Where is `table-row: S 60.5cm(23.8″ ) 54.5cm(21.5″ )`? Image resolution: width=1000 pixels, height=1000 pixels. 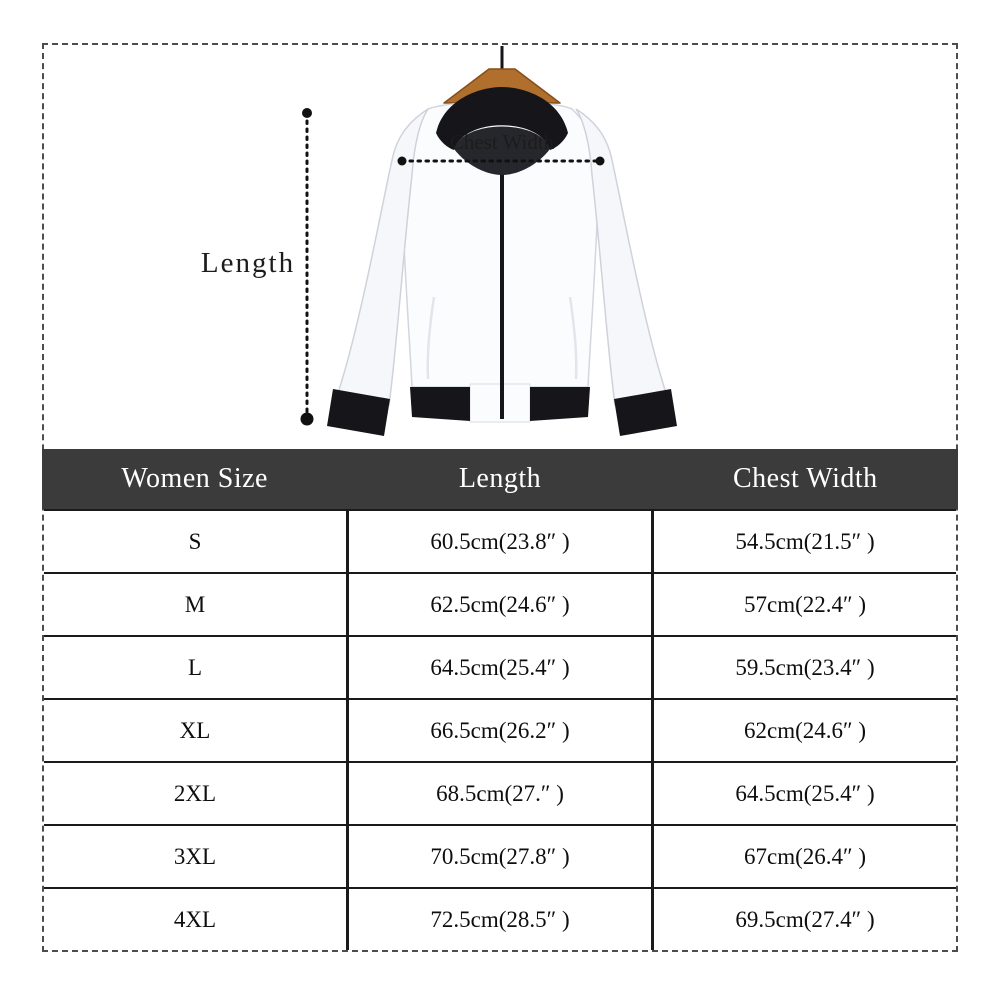 table-row: S 60.5cm(23.8″ ) 54.5cm(21.5″ ) is located at coordinates (500, 540).